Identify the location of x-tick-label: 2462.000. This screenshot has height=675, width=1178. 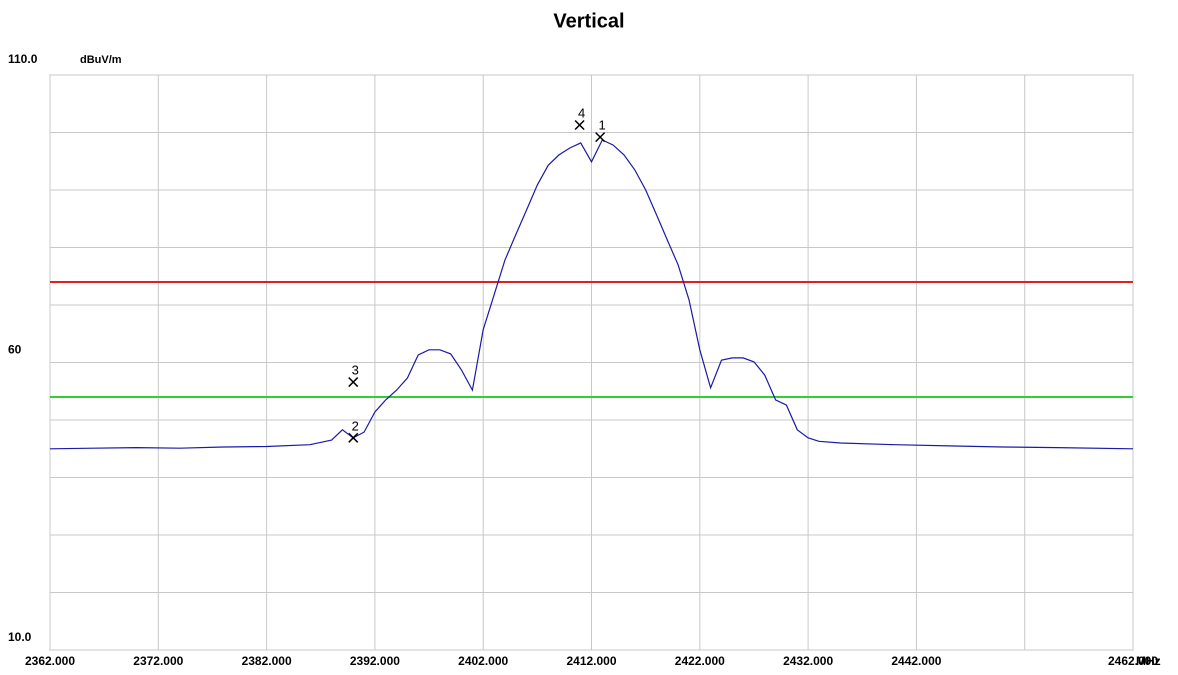
(1133, 661).